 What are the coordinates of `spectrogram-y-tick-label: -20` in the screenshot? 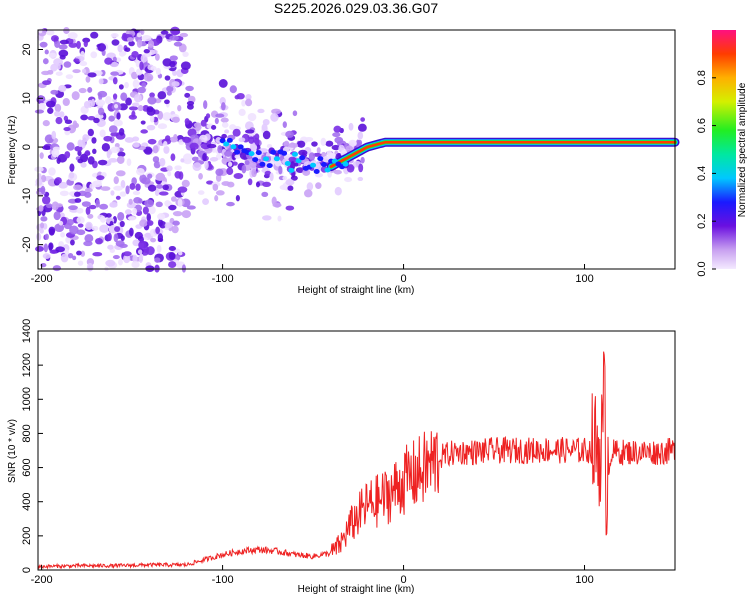 It's located at (27, 245).